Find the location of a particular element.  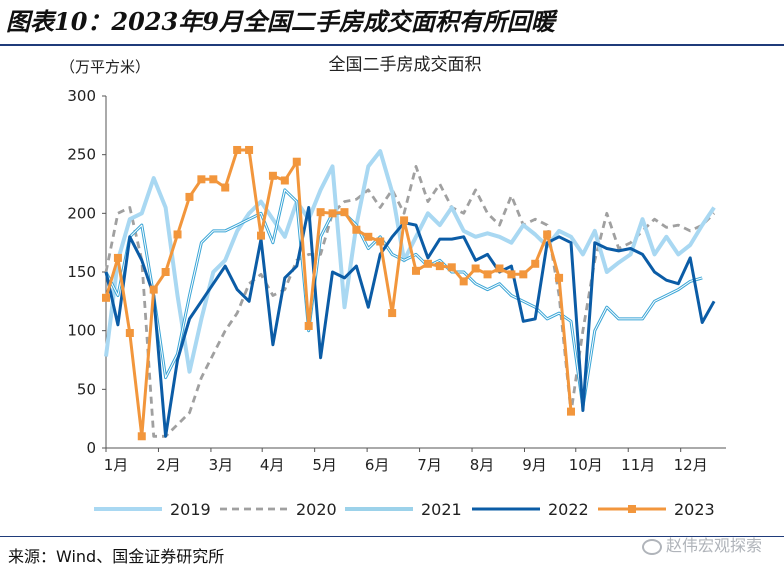

x-tick-label: 6月 is located at coordinates (377, 465).